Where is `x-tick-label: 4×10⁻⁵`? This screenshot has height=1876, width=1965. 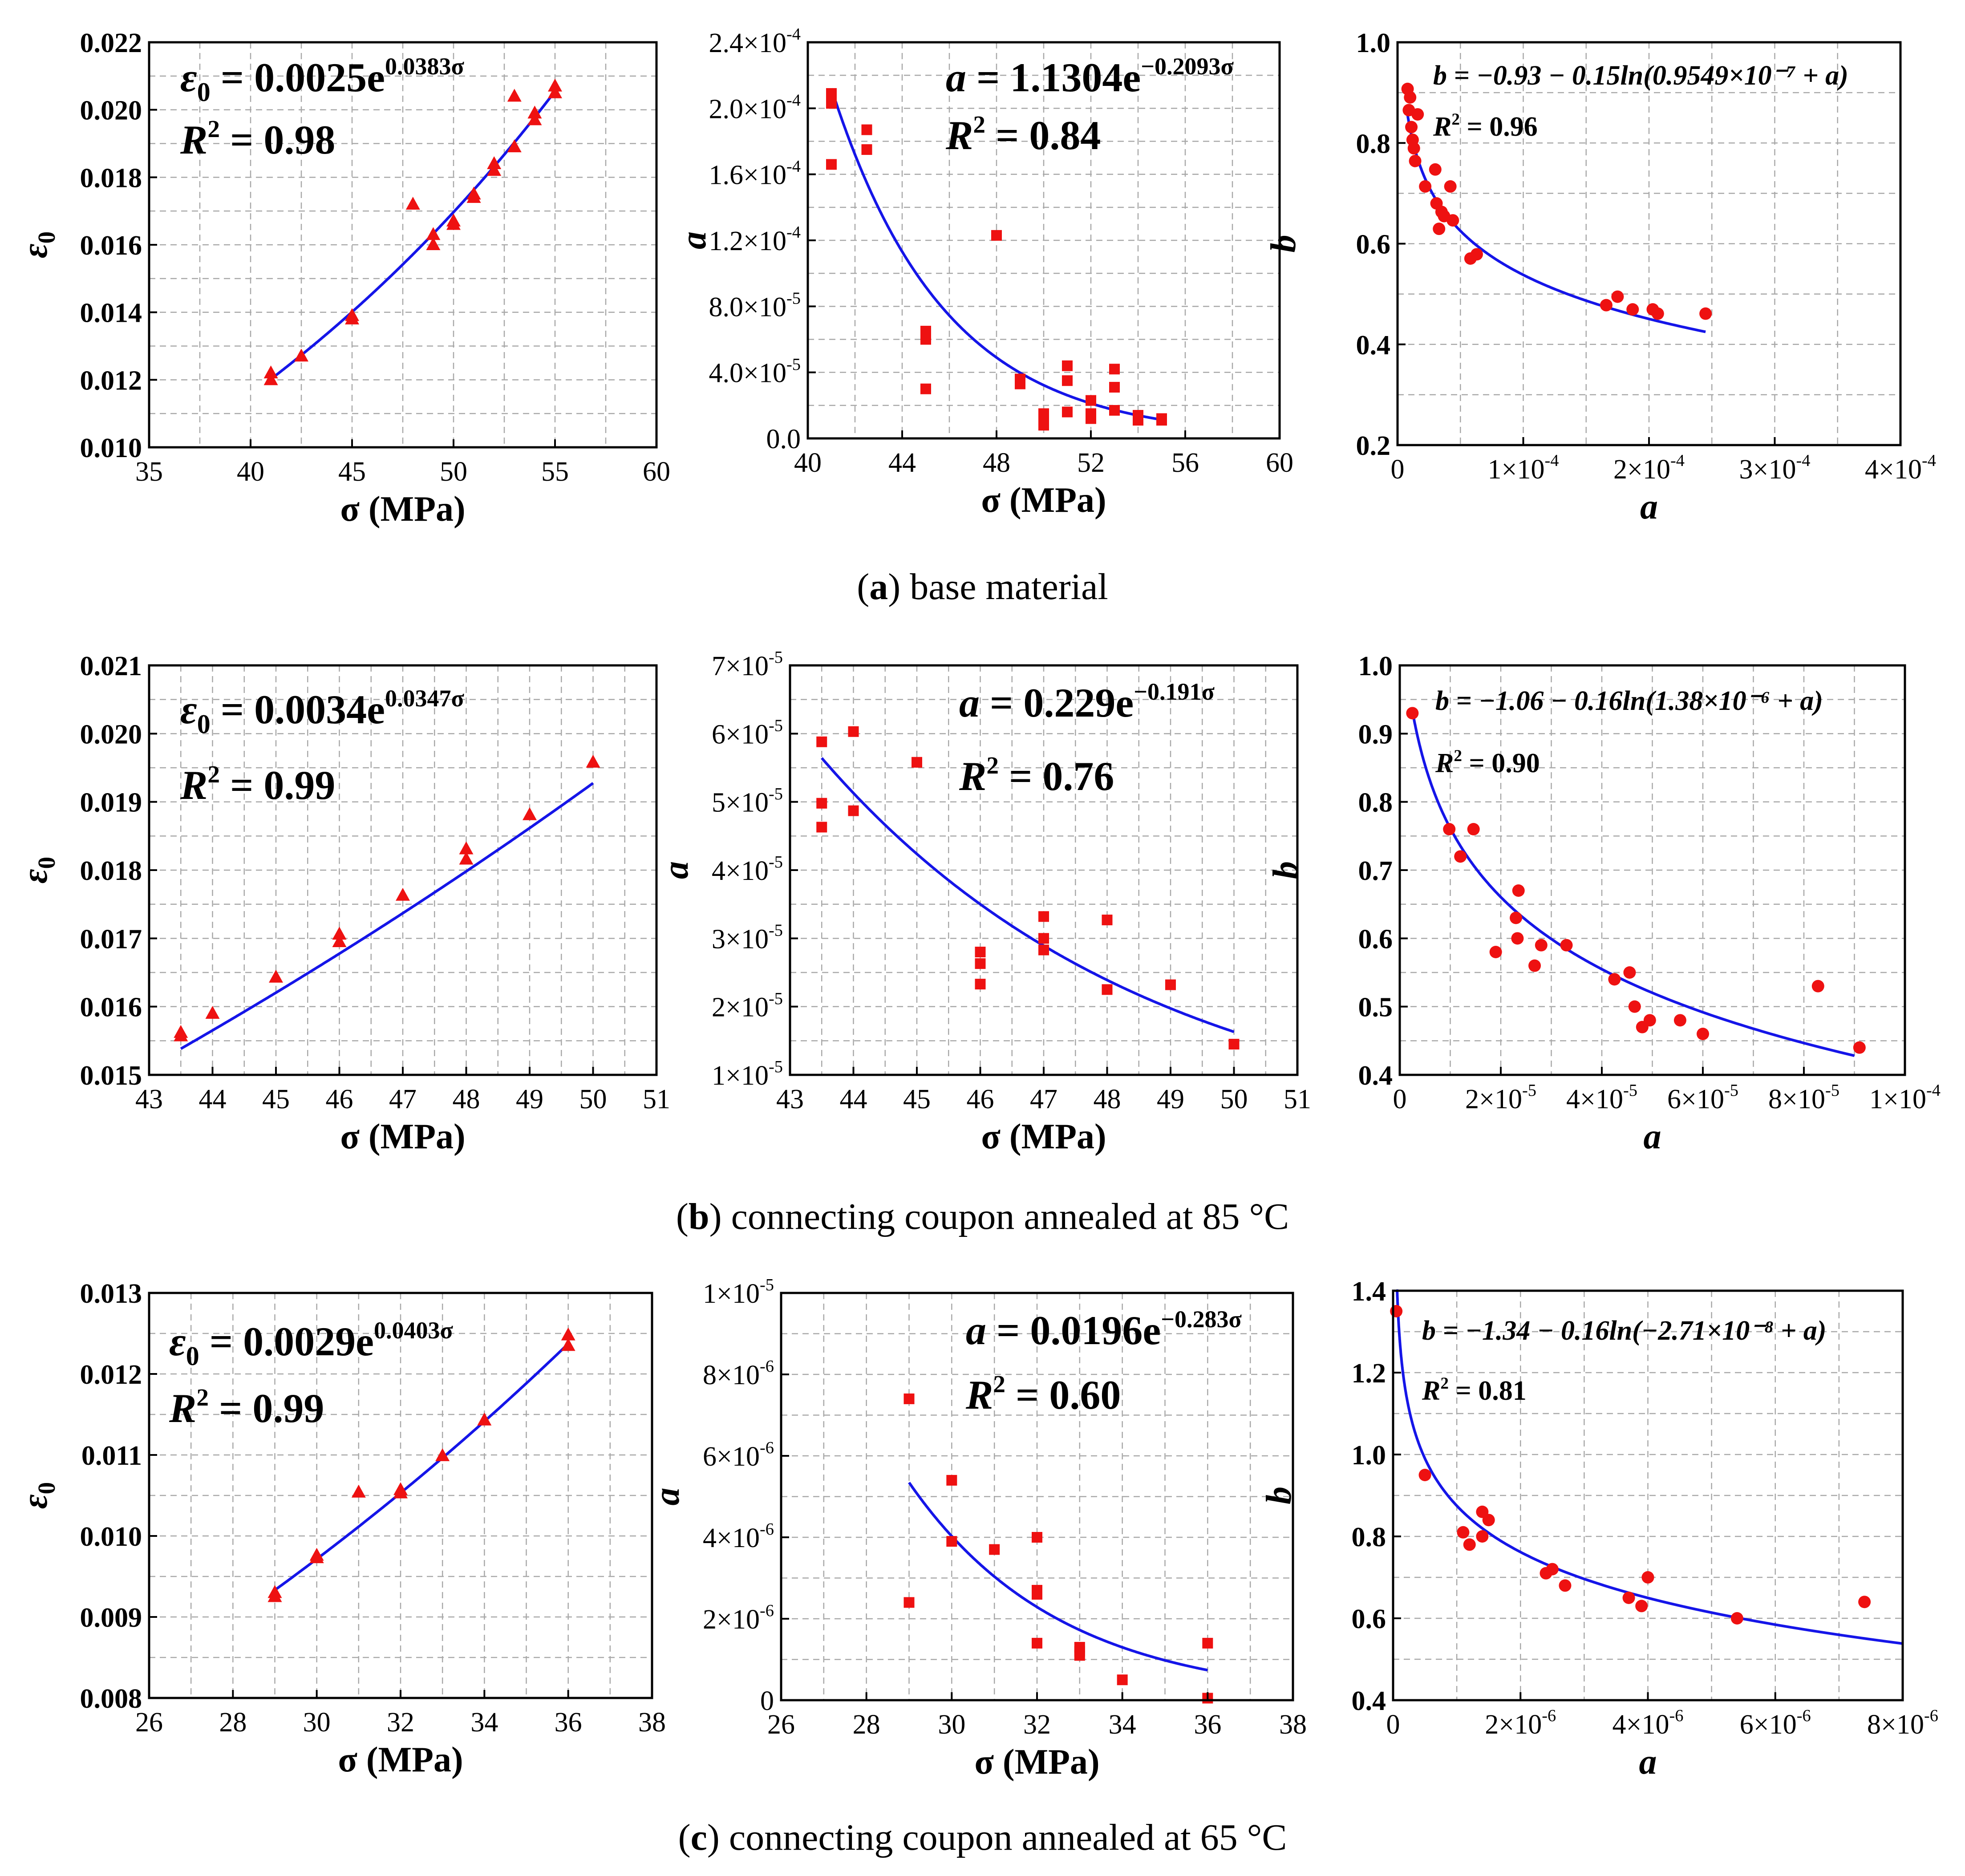
x-tick-label: 4×10⁻⁵ is located at coordinates (1601, 1097).